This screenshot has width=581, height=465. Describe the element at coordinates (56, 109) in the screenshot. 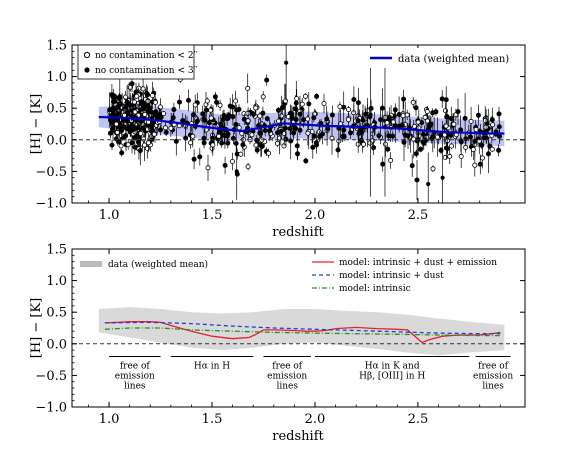

I see `top-y-tick-label: 0.5` at that location.